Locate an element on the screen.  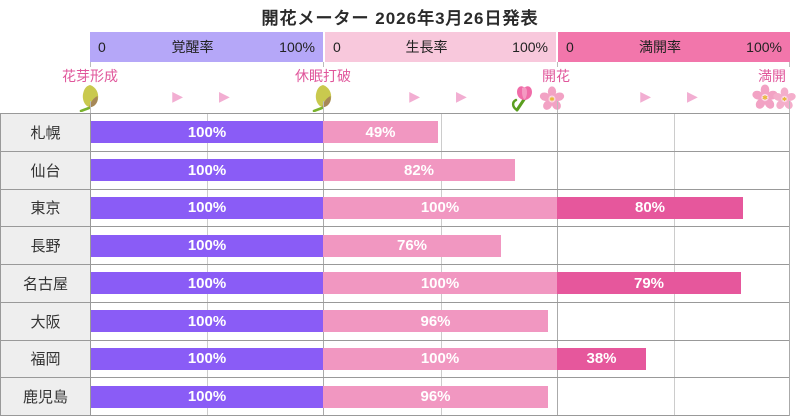
row-bars: 100% 100% 38% is located at coordinates (440, 359).